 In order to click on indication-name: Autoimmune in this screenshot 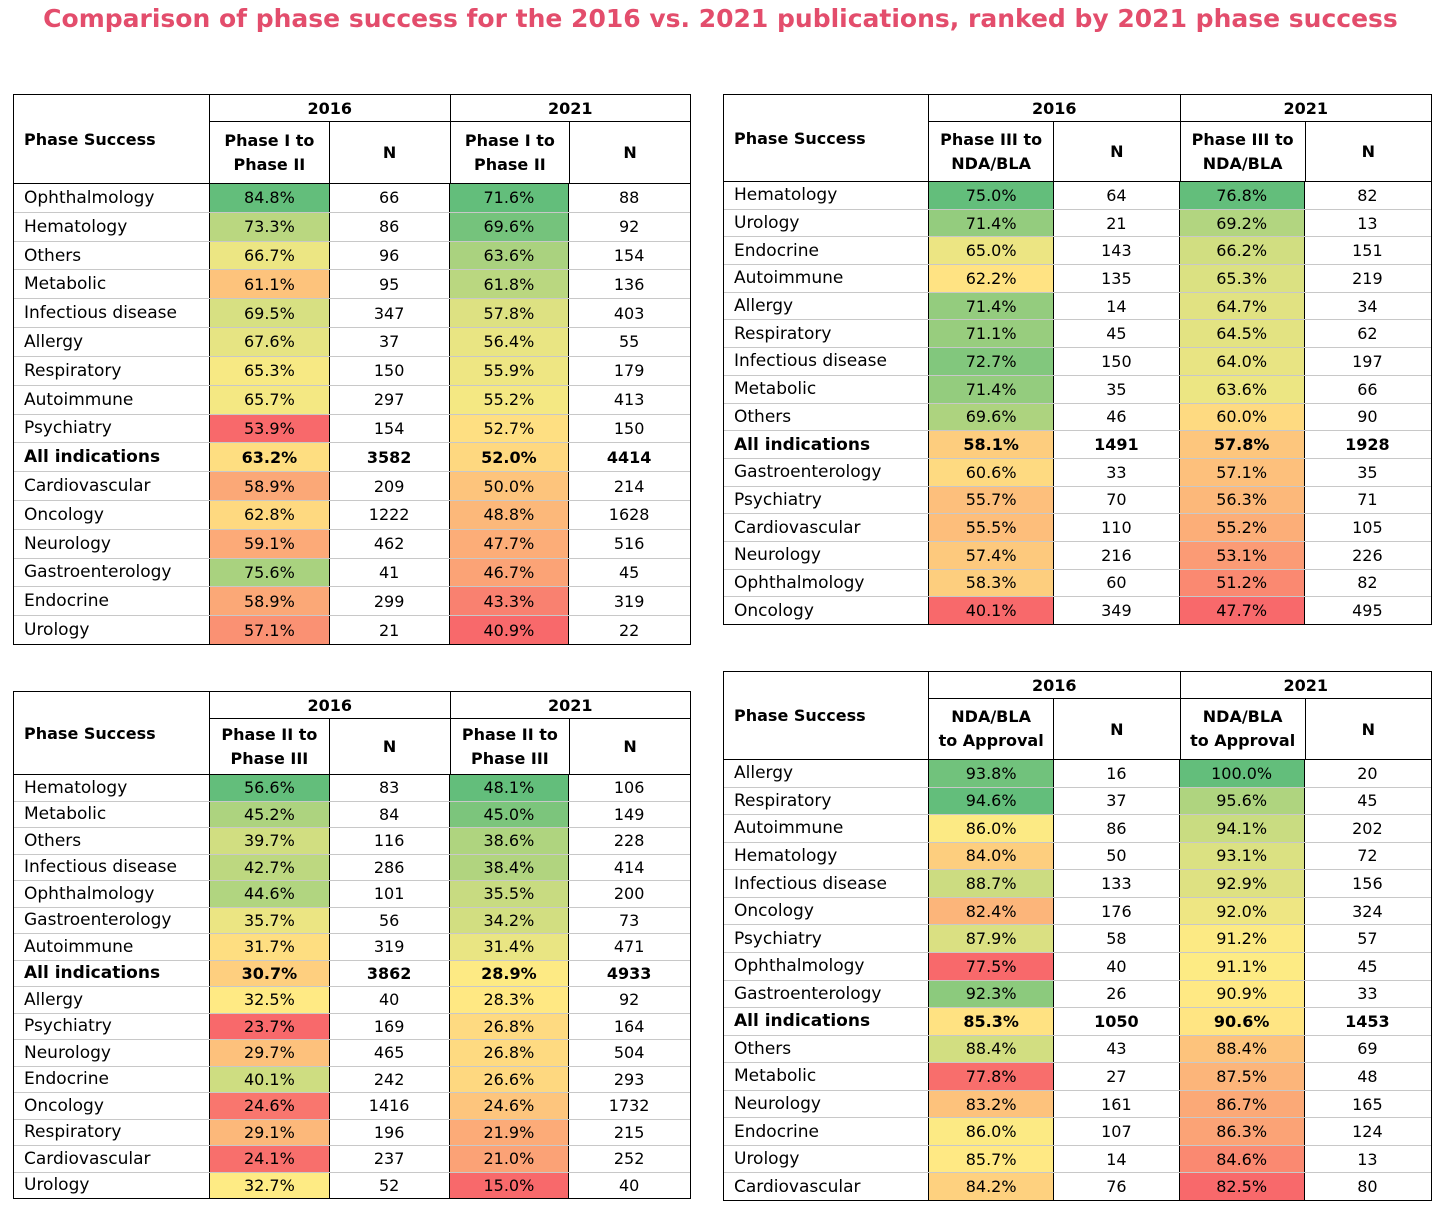, I will do `click(112, 947)`.